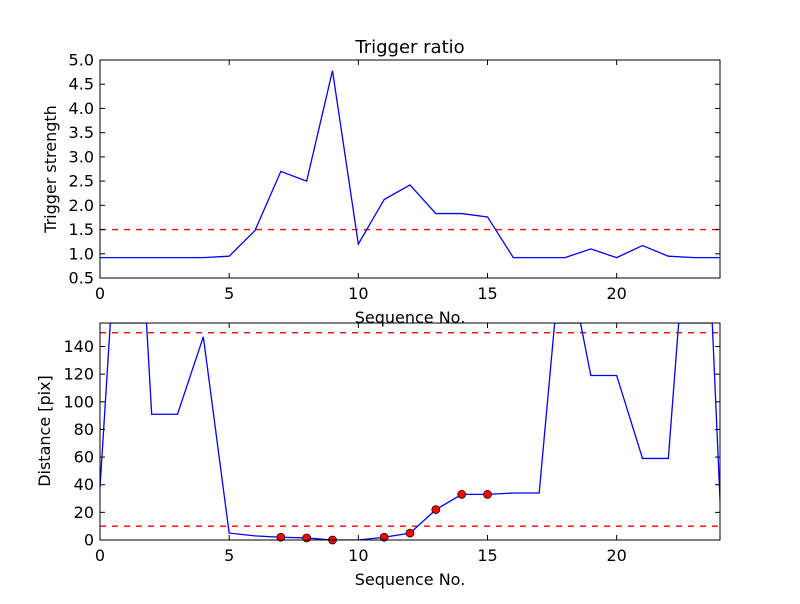  I want to click on y-tick-label: 5.0, so click(81, 60).